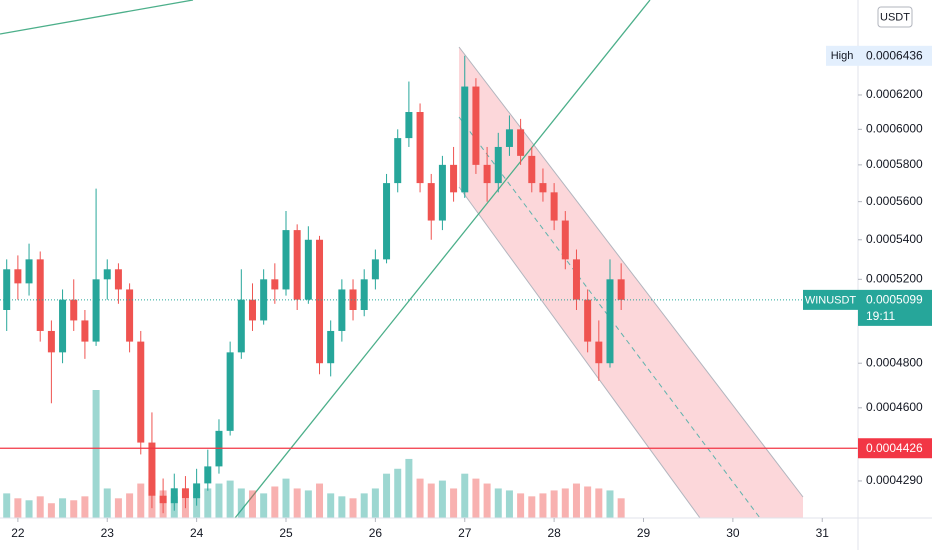 This screenshot has width=932, height=550. I want to click on y-tick-label: 0.0005200, so click(894, 278).